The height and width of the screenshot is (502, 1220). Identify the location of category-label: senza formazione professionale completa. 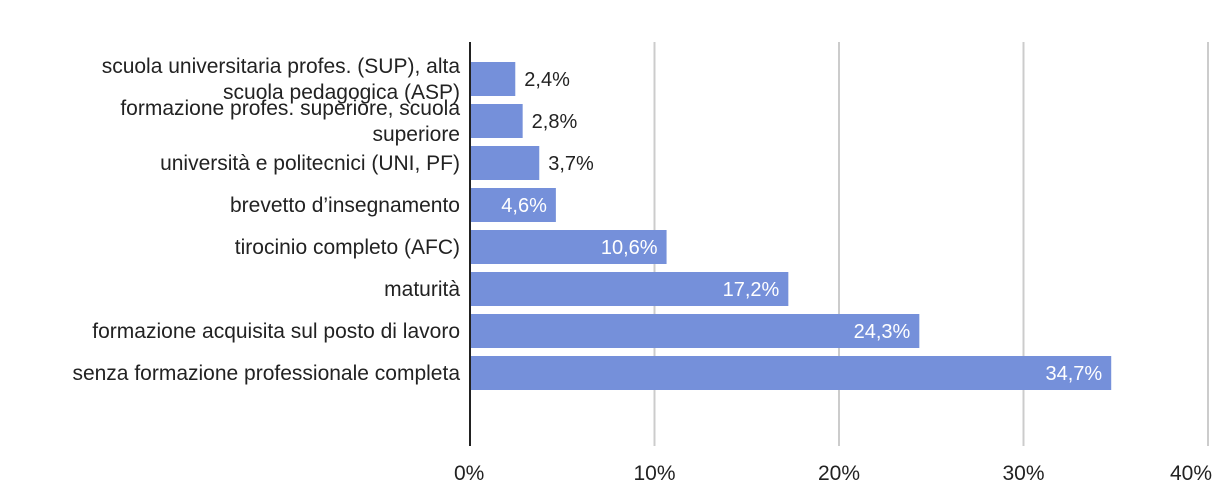
(266, 373).